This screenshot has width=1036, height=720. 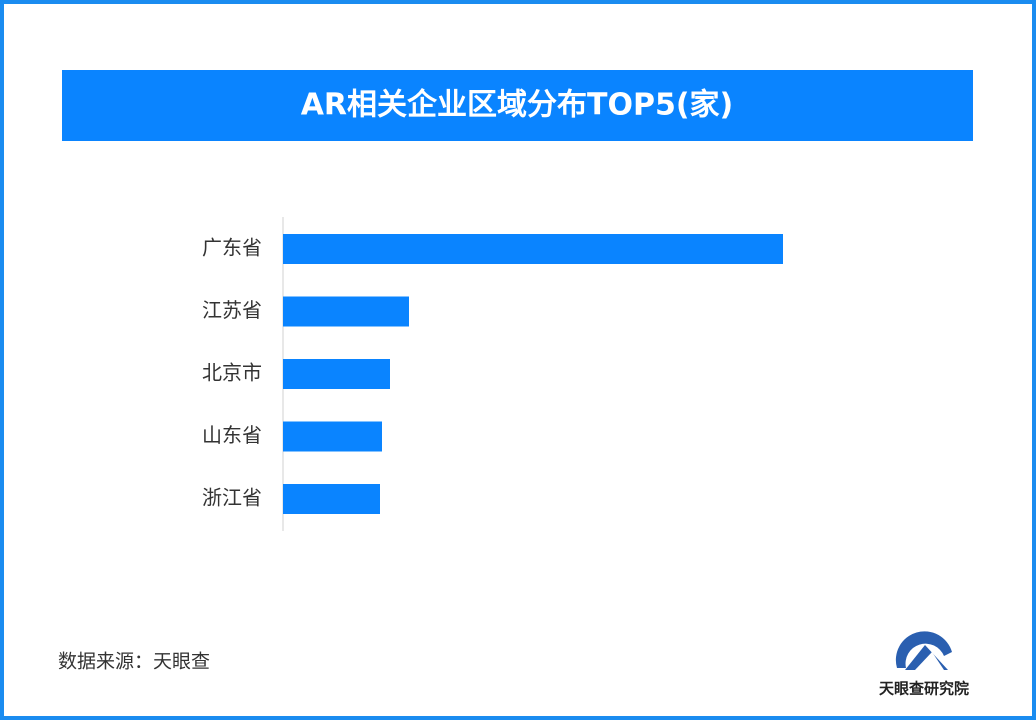 I want to click on y-tick-label: 山东省, so click(x=232, y=435).